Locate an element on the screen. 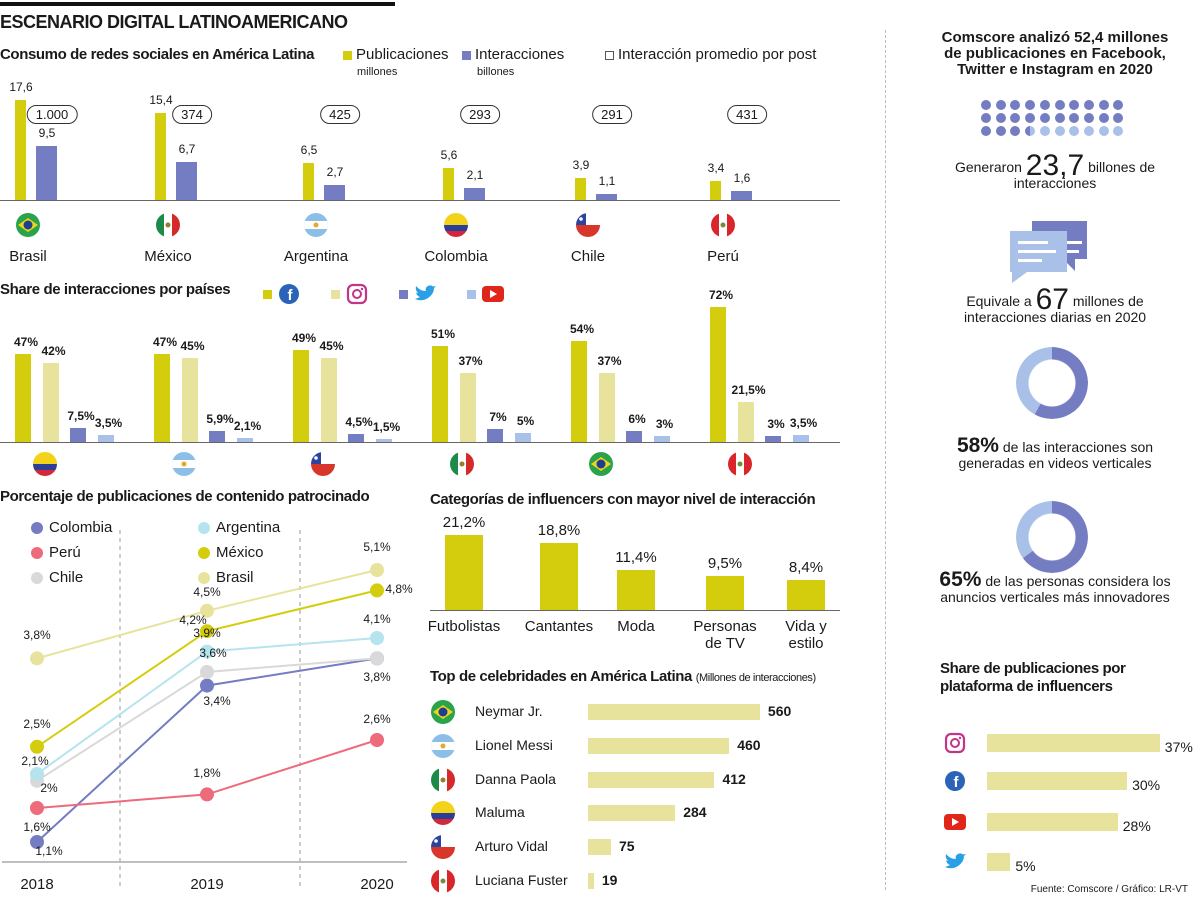  flag-mexico-icon is located at coordinates (462, 464).